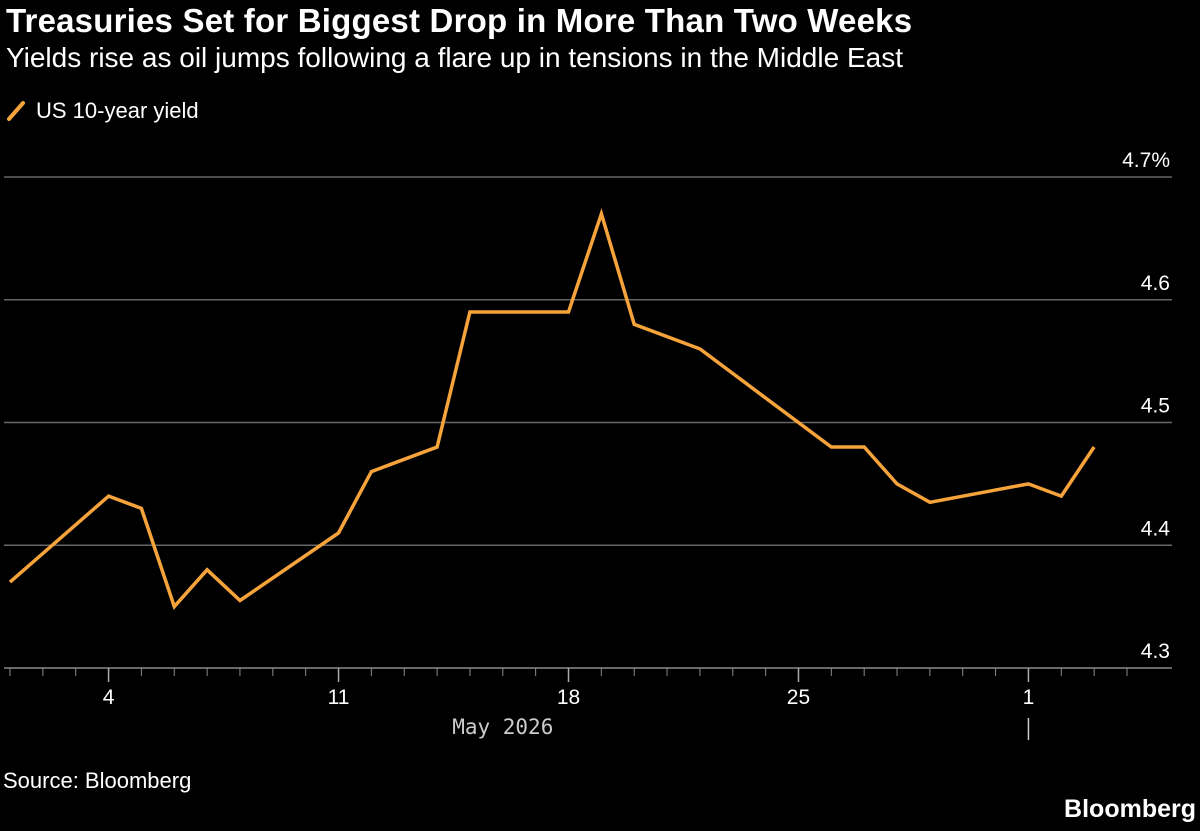 The height and width of the screenshot is (831, 1200). Describe the element at coordinates (117, 110) in the screenshot. I see `legend-label: US 10-year yield` at that location.